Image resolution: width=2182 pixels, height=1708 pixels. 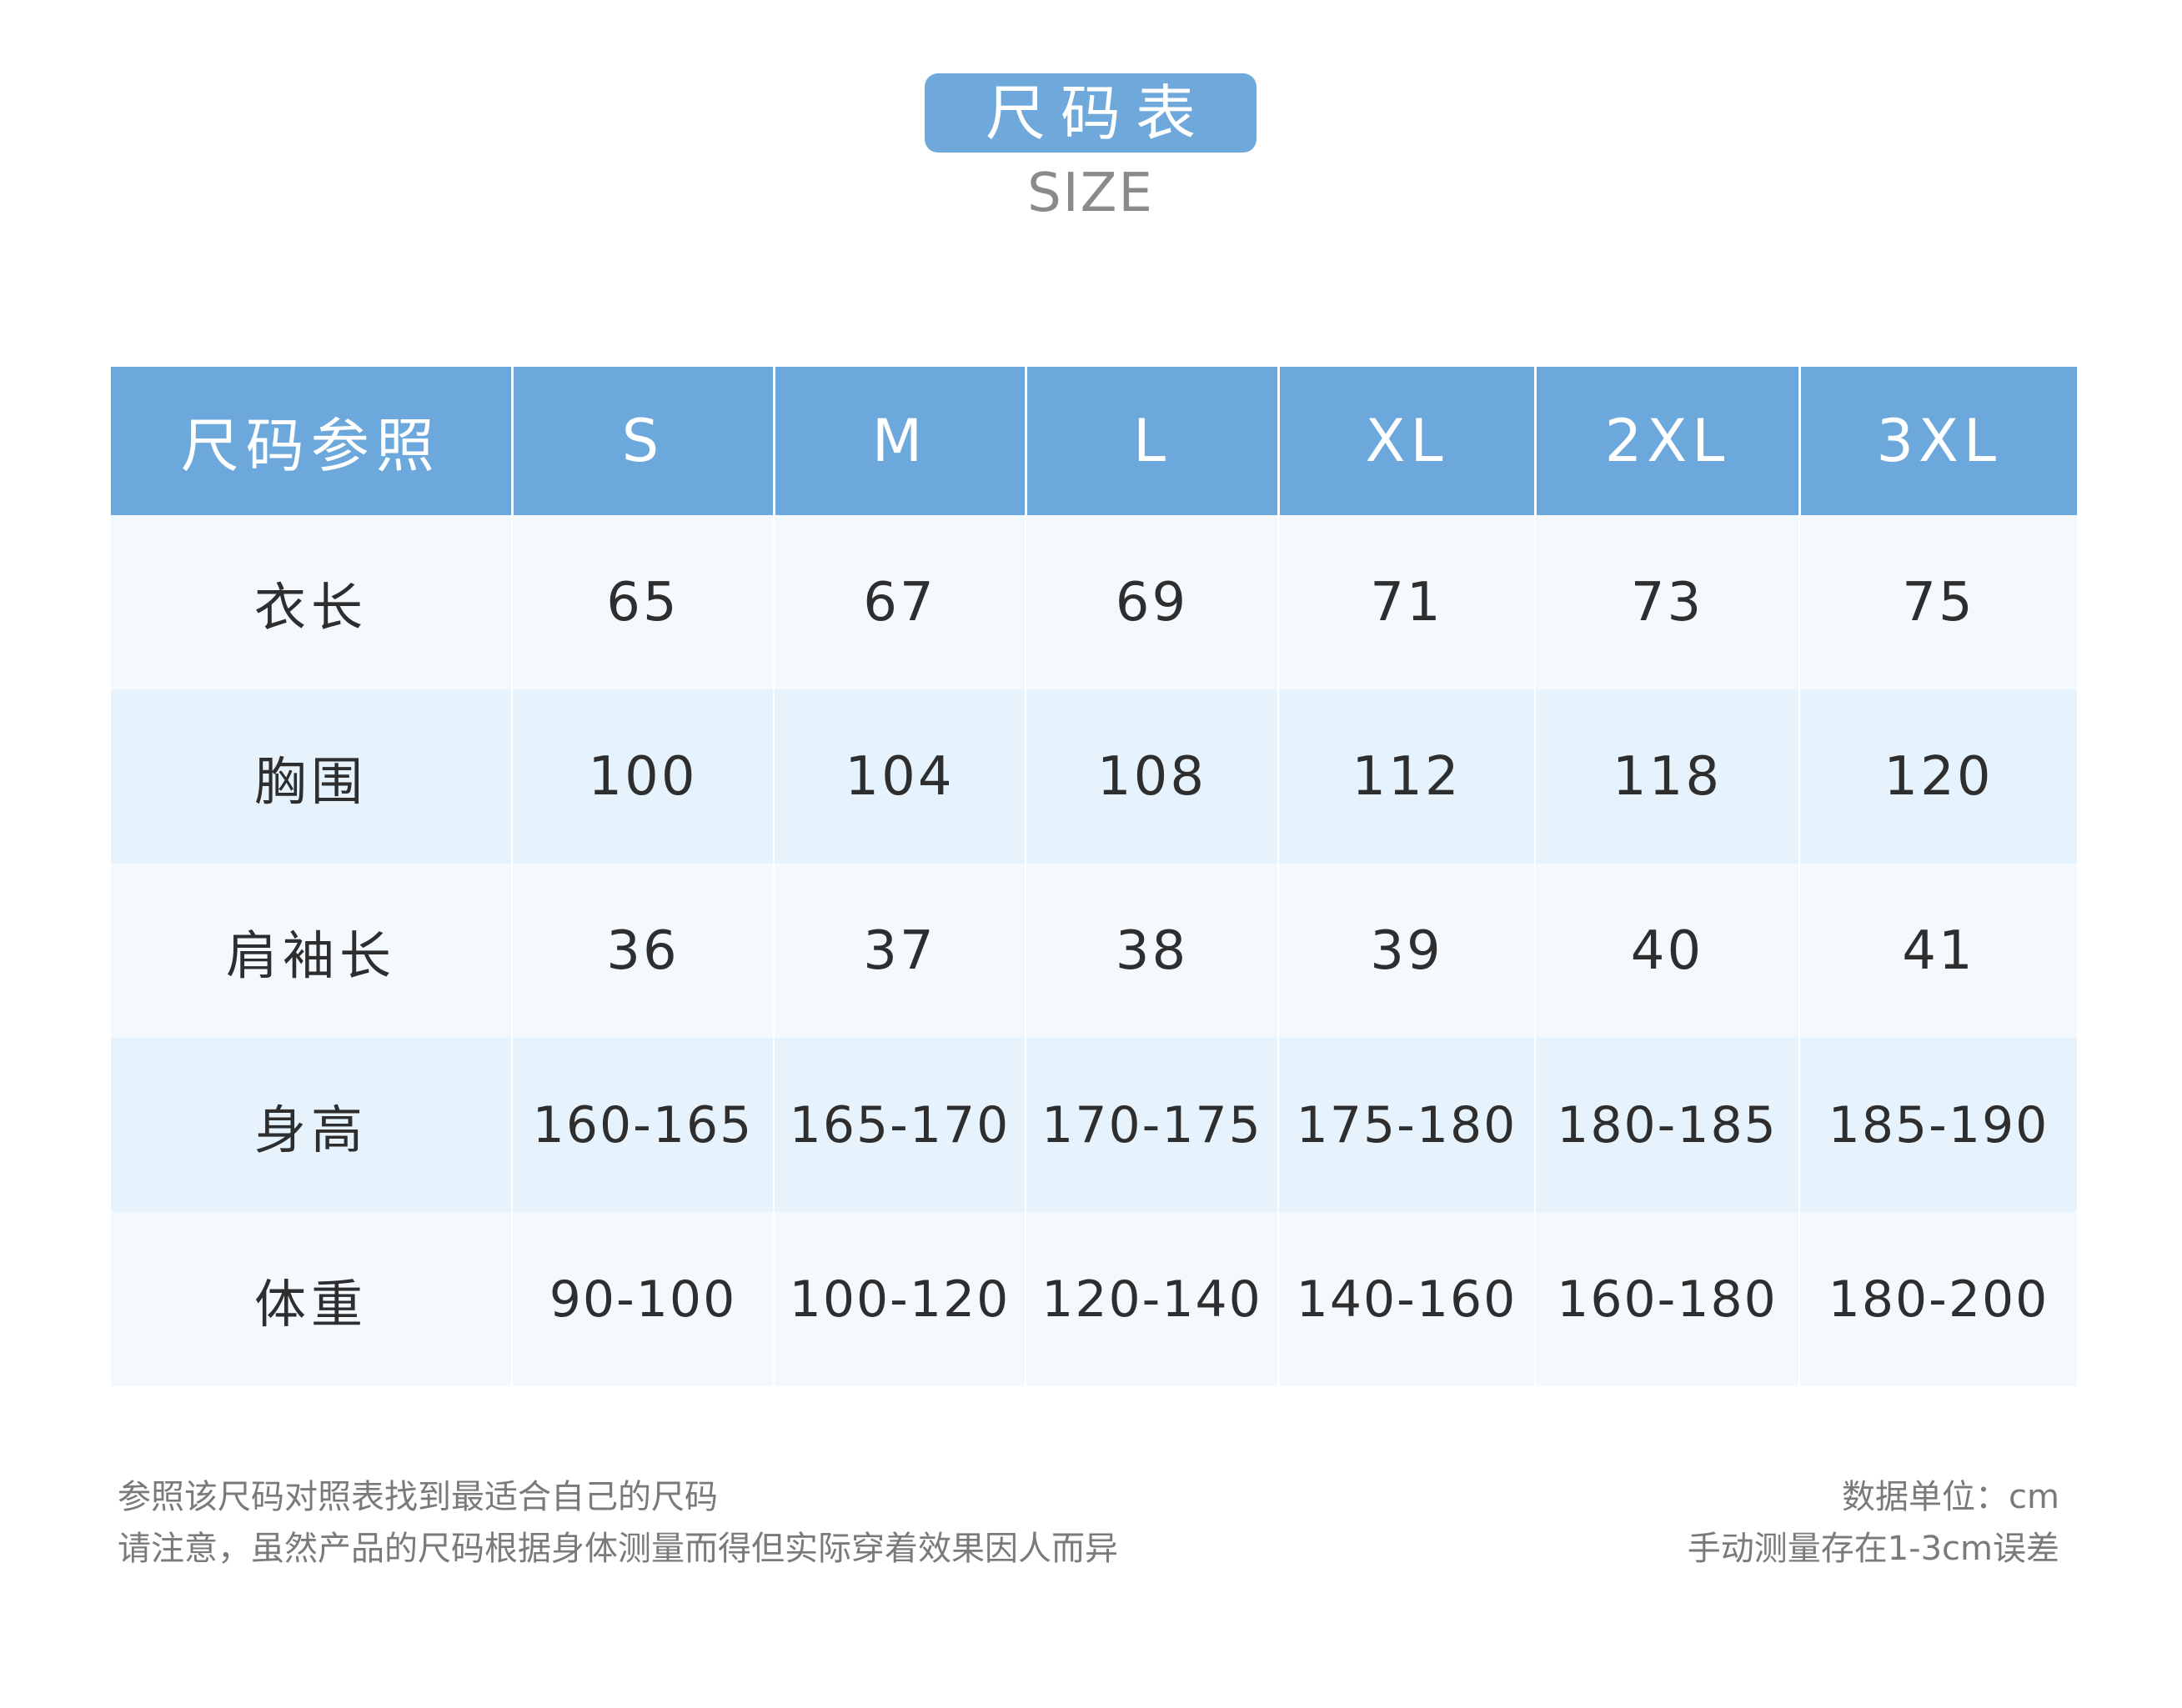 I want to click on table-cell: 180-200, so click(x=1937, y=1299).